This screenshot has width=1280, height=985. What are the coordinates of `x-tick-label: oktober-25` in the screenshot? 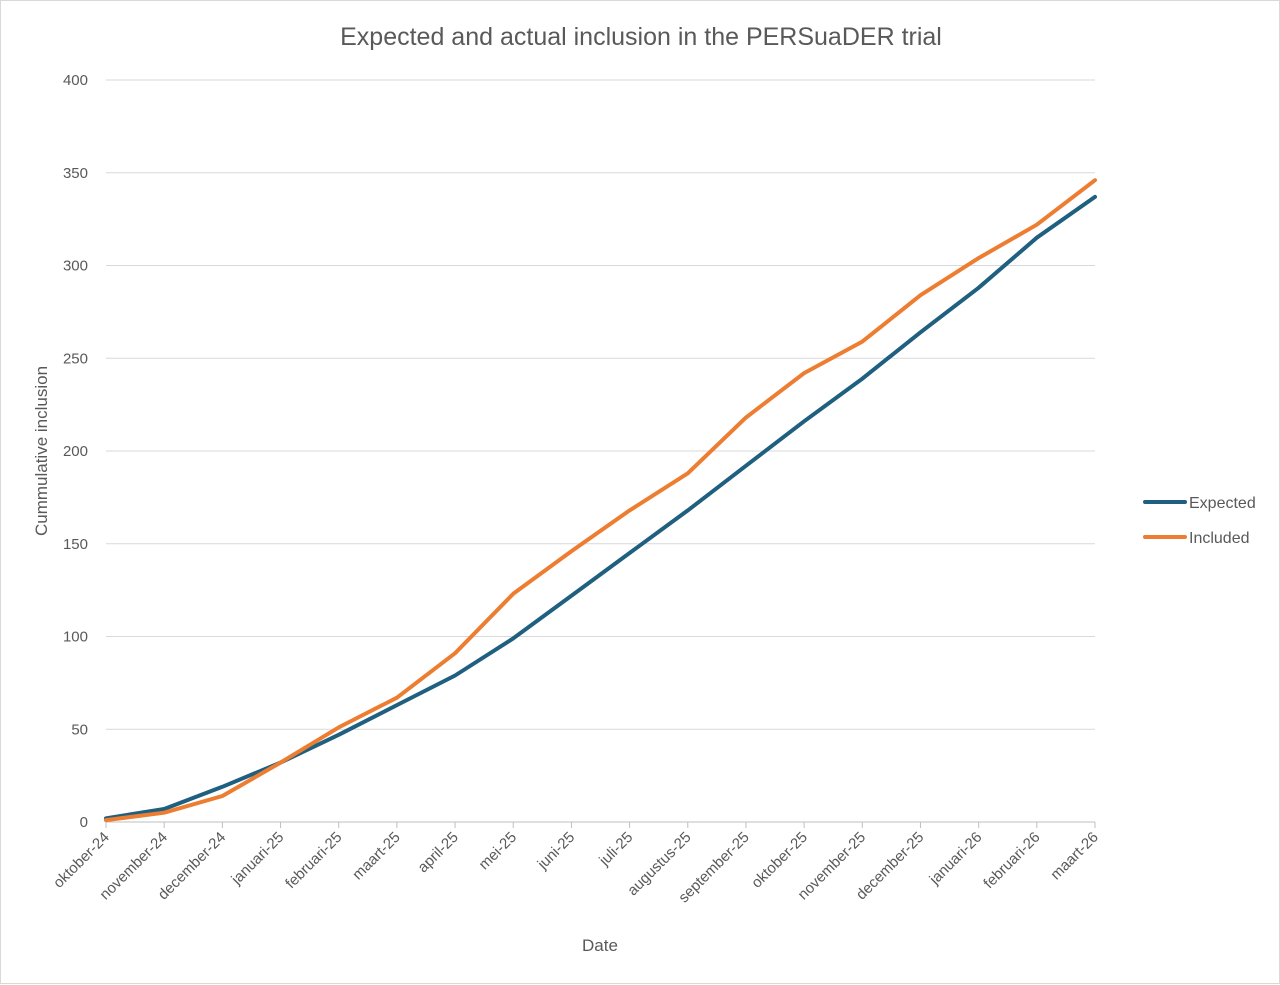 It's located at (779, 860).